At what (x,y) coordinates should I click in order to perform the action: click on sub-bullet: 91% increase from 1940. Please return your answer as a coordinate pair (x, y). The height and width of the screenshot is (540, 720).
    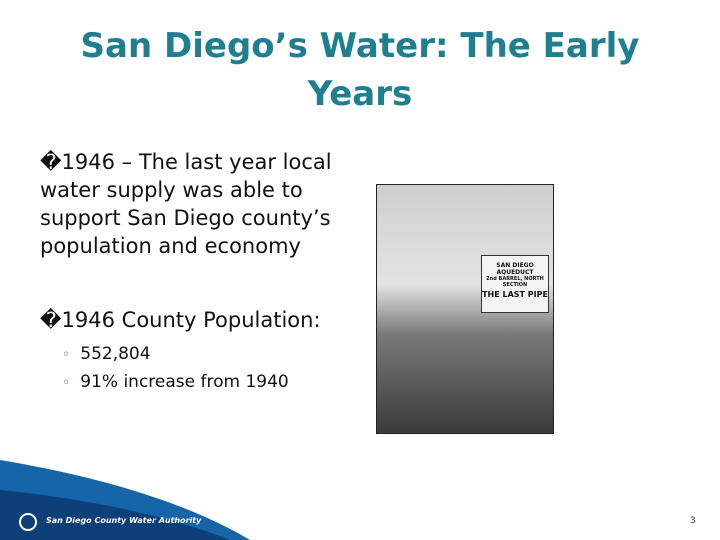
    Looking at the image, I should click on (175, 382).